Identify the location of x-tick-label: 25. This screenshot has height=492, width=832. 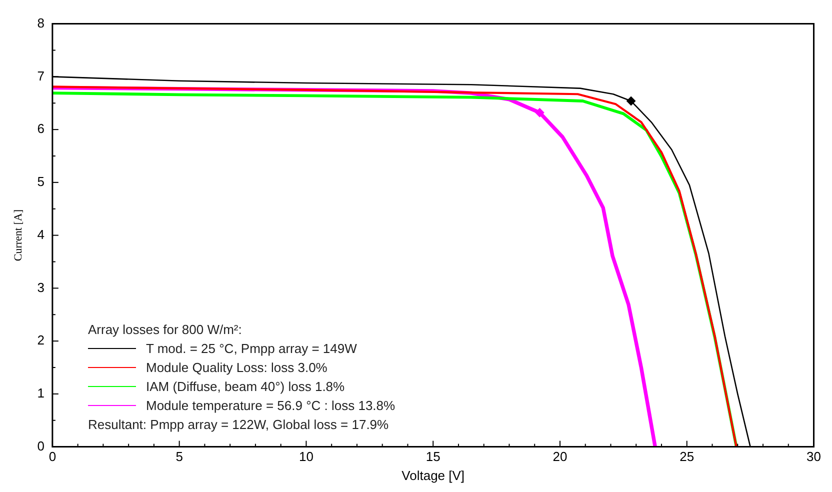
(687, 456).